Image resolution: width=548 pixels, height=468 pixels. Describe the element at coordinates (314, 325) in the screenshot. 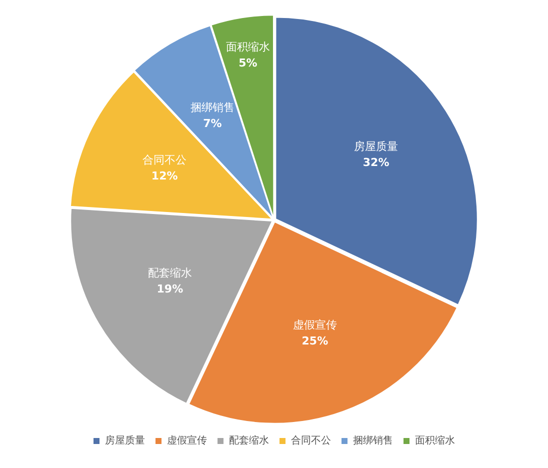

I see `slice-label: 虚假宣传` at that location.